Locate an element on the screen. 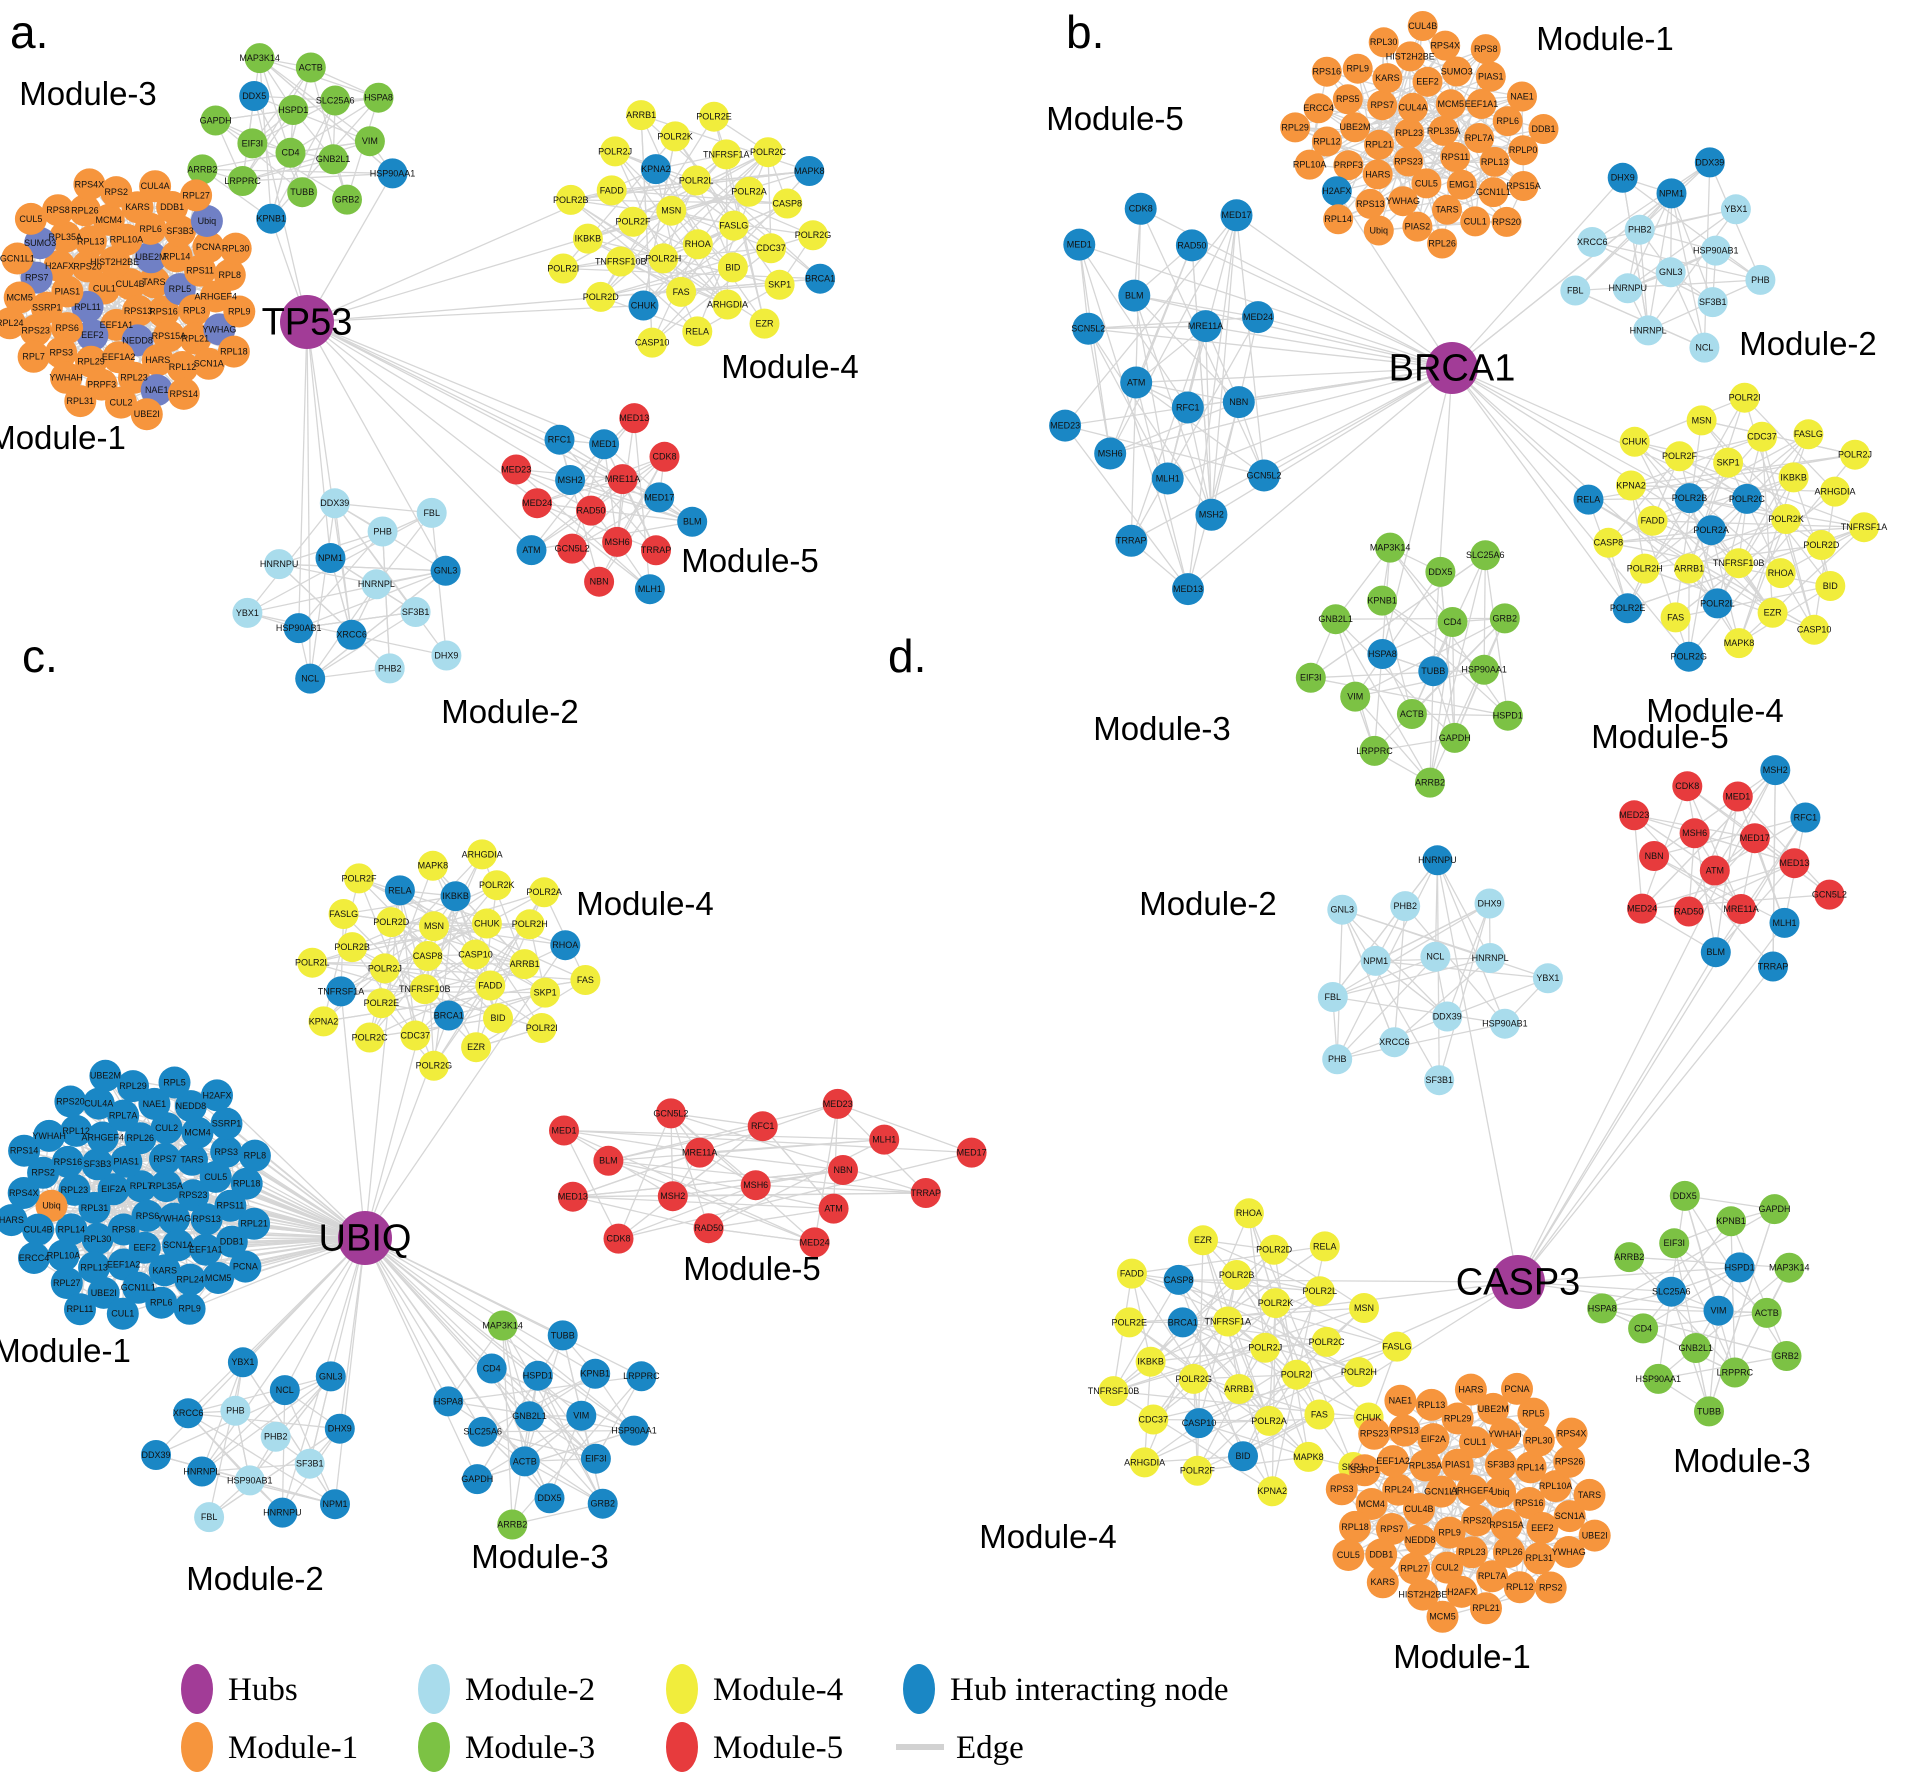 This screenshot has height=1775, width=1923. node-label: DDX39 is located at coordinates (1709, 162).